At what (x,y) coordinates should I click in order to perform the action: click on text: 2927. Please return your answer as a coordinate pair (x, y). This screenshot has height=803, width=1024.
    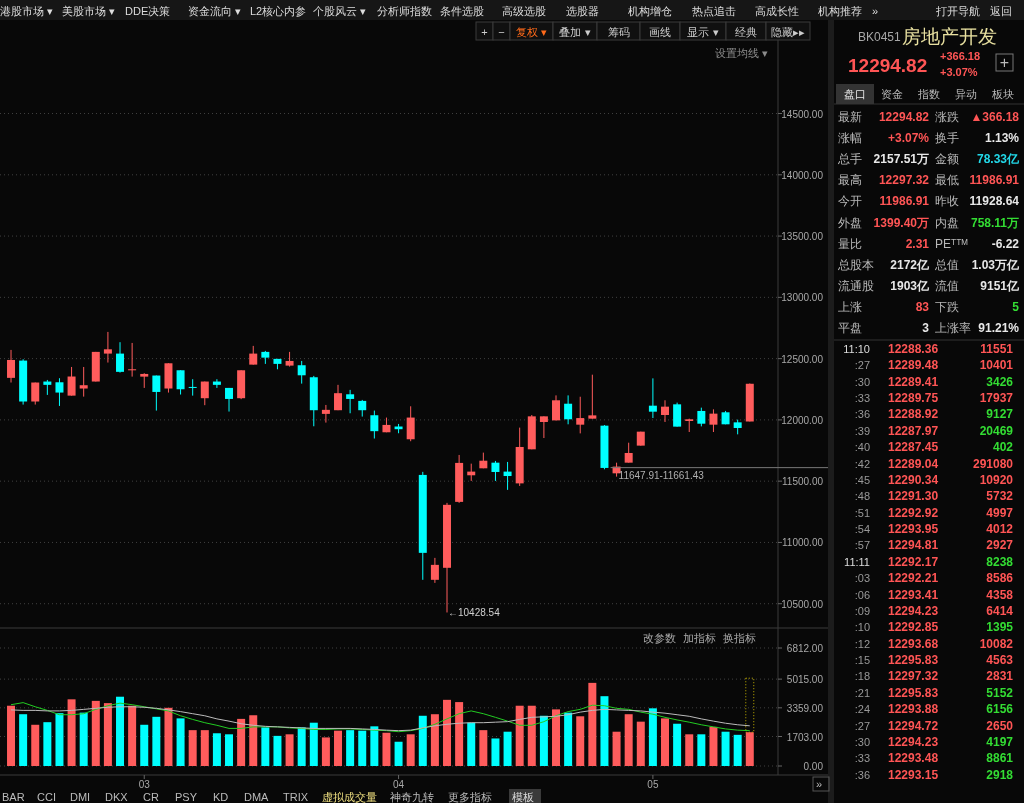
    Looking at the image, I should click on (1000, 545).